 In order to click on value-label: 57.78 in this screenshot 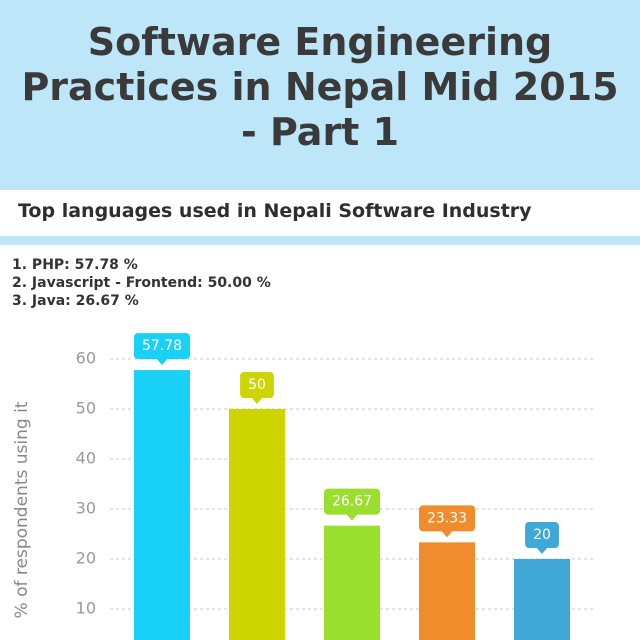, I will do `click(162, 346)`.